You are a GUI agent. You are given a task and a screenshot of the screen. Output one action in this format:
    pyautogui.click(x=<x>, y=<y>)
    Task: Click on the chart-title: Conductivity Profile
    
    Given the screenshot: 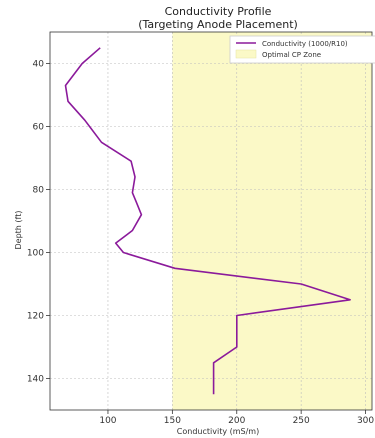 What is the action you would take?
    pyautogui.click(x=218, y=11)
    